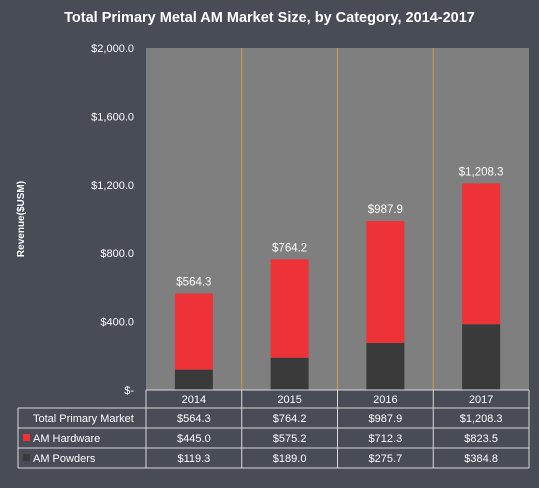 The image size is (539, 488). Describe the element at coordinates (66, 439) in the screenshot. I see `table-row-label: AM Hardware` at that location.